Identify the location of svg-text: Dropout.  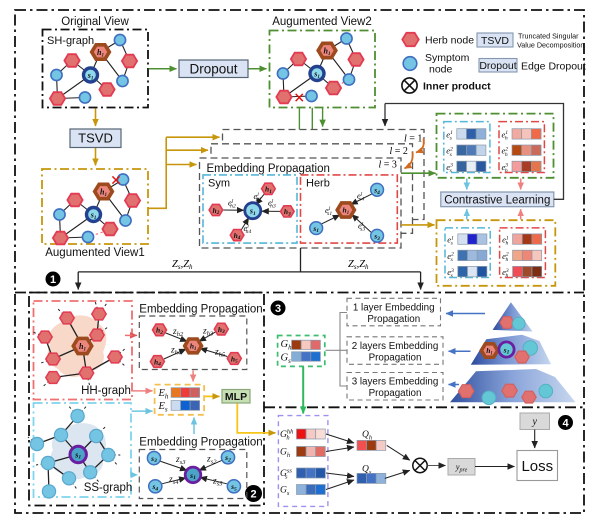
(497, 66).